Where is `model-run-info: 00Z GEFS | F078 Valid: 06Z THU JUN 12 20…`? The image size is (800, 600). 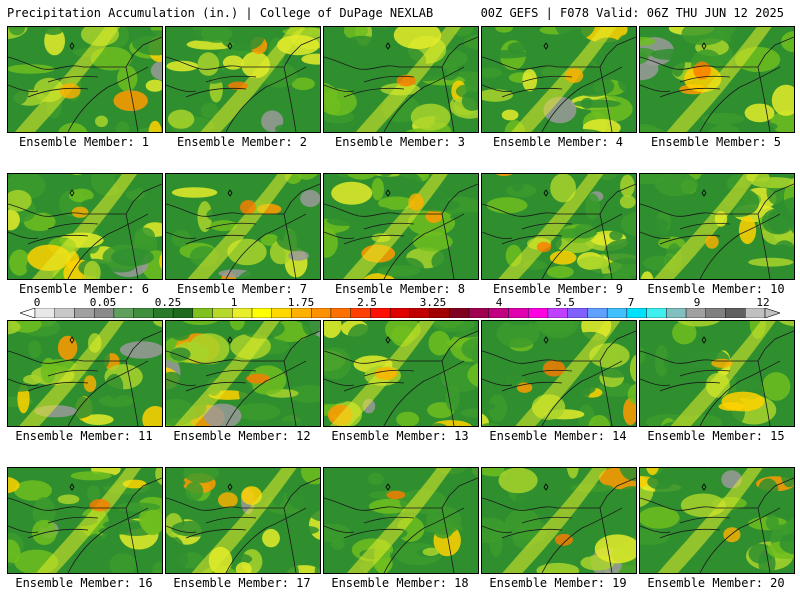
model-run-info: 00Z GEFS | F078 Valid: 06Z THU JUN 12 20… is located at coordinates (632, 13).